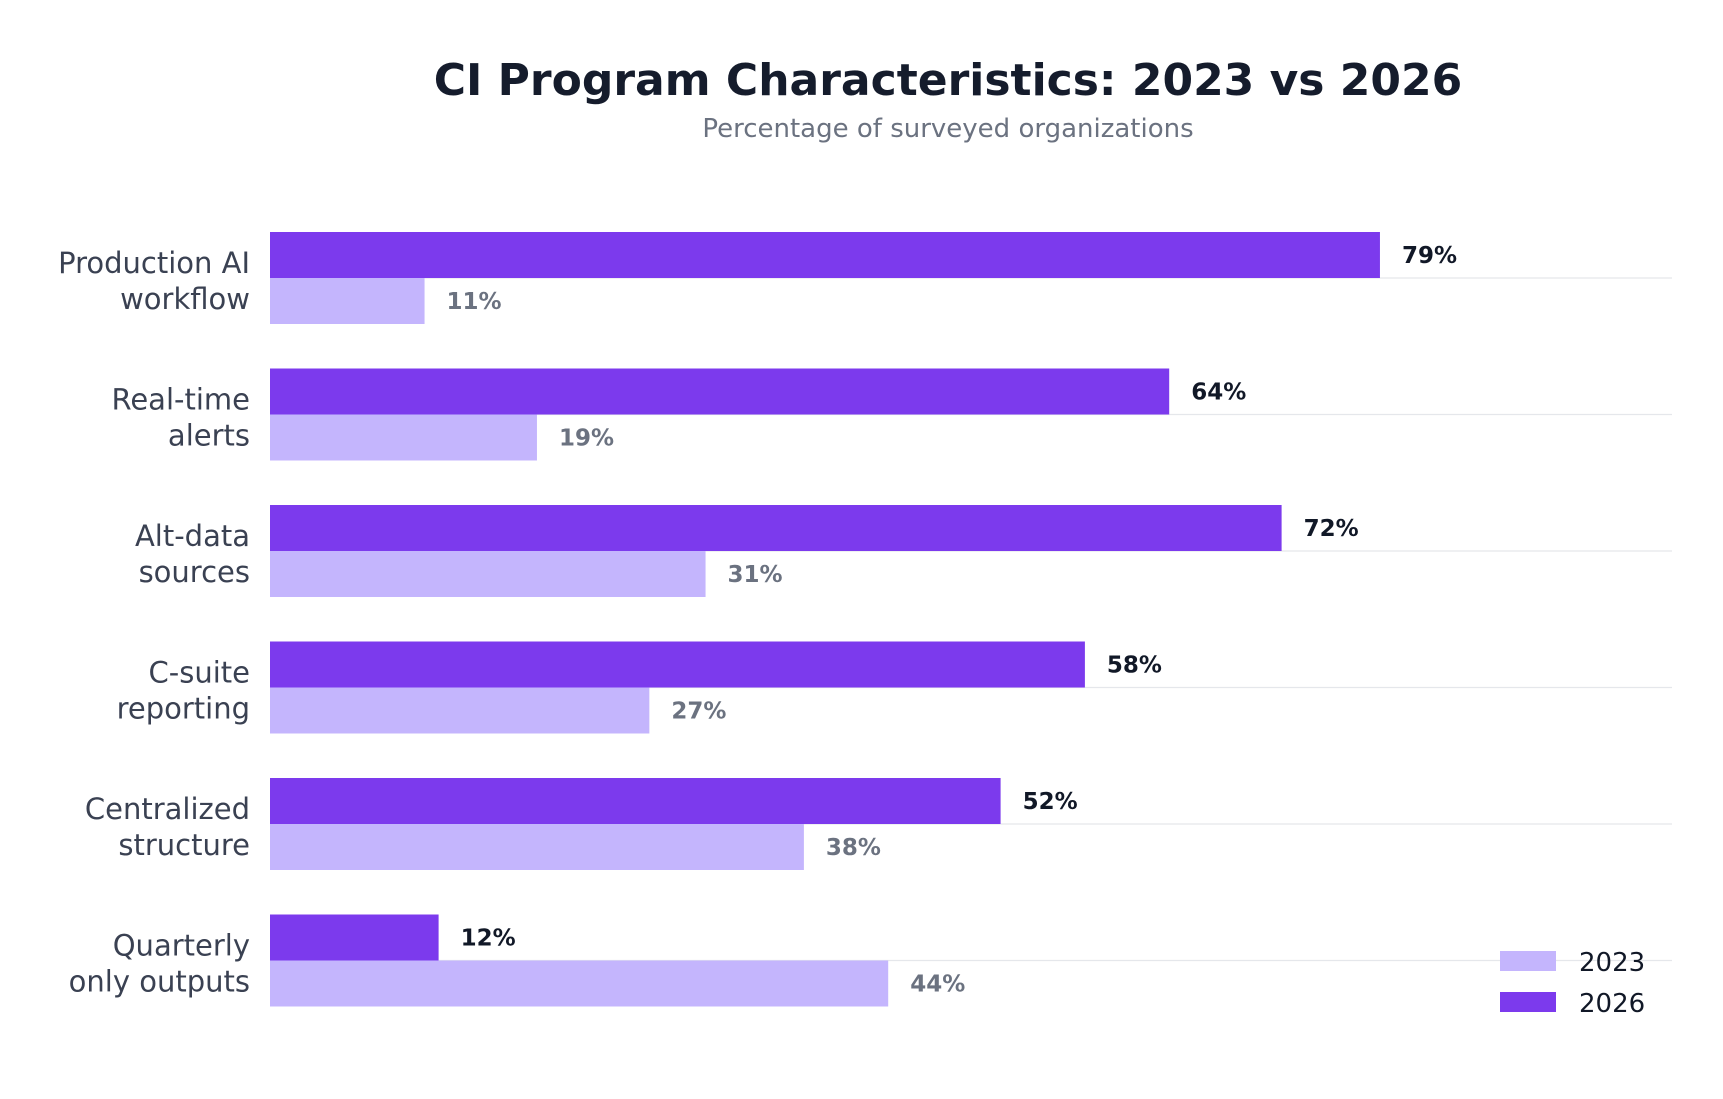 The width and height of the screenshot is (1723, 1099). I want to click on value-label-2026: 64%, so click(1218, 393).